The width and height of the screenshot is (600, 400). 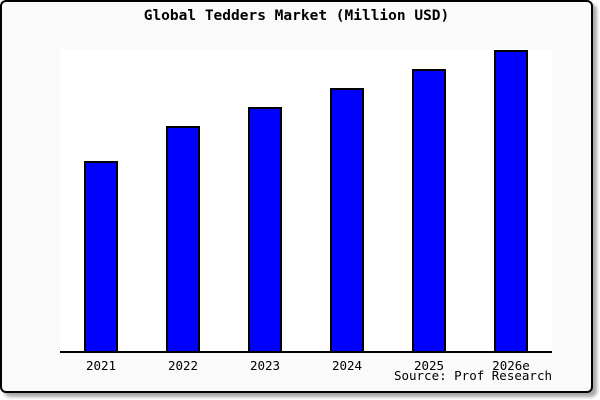 What do you see at coordinates (347, 365) in the screenshot?
I see `x-tick-label-2024: 2024` at bounding box center [347, 365].